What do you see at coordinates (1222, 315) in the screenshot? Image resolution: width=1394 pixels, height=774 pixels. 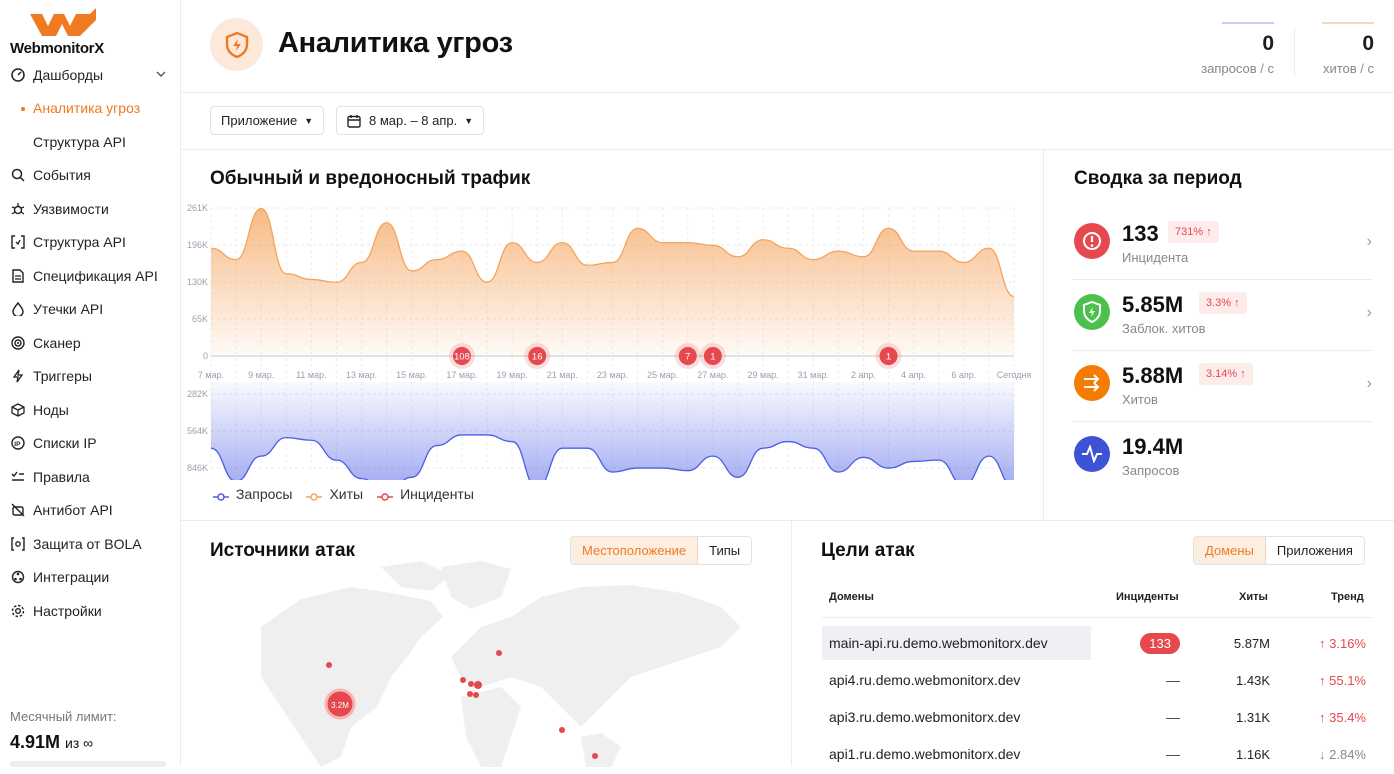 I see `summary-blocked-hits: 5.85M 3.3% ↑ Заблок. хитов ›` at bounding box center [1222, 315].